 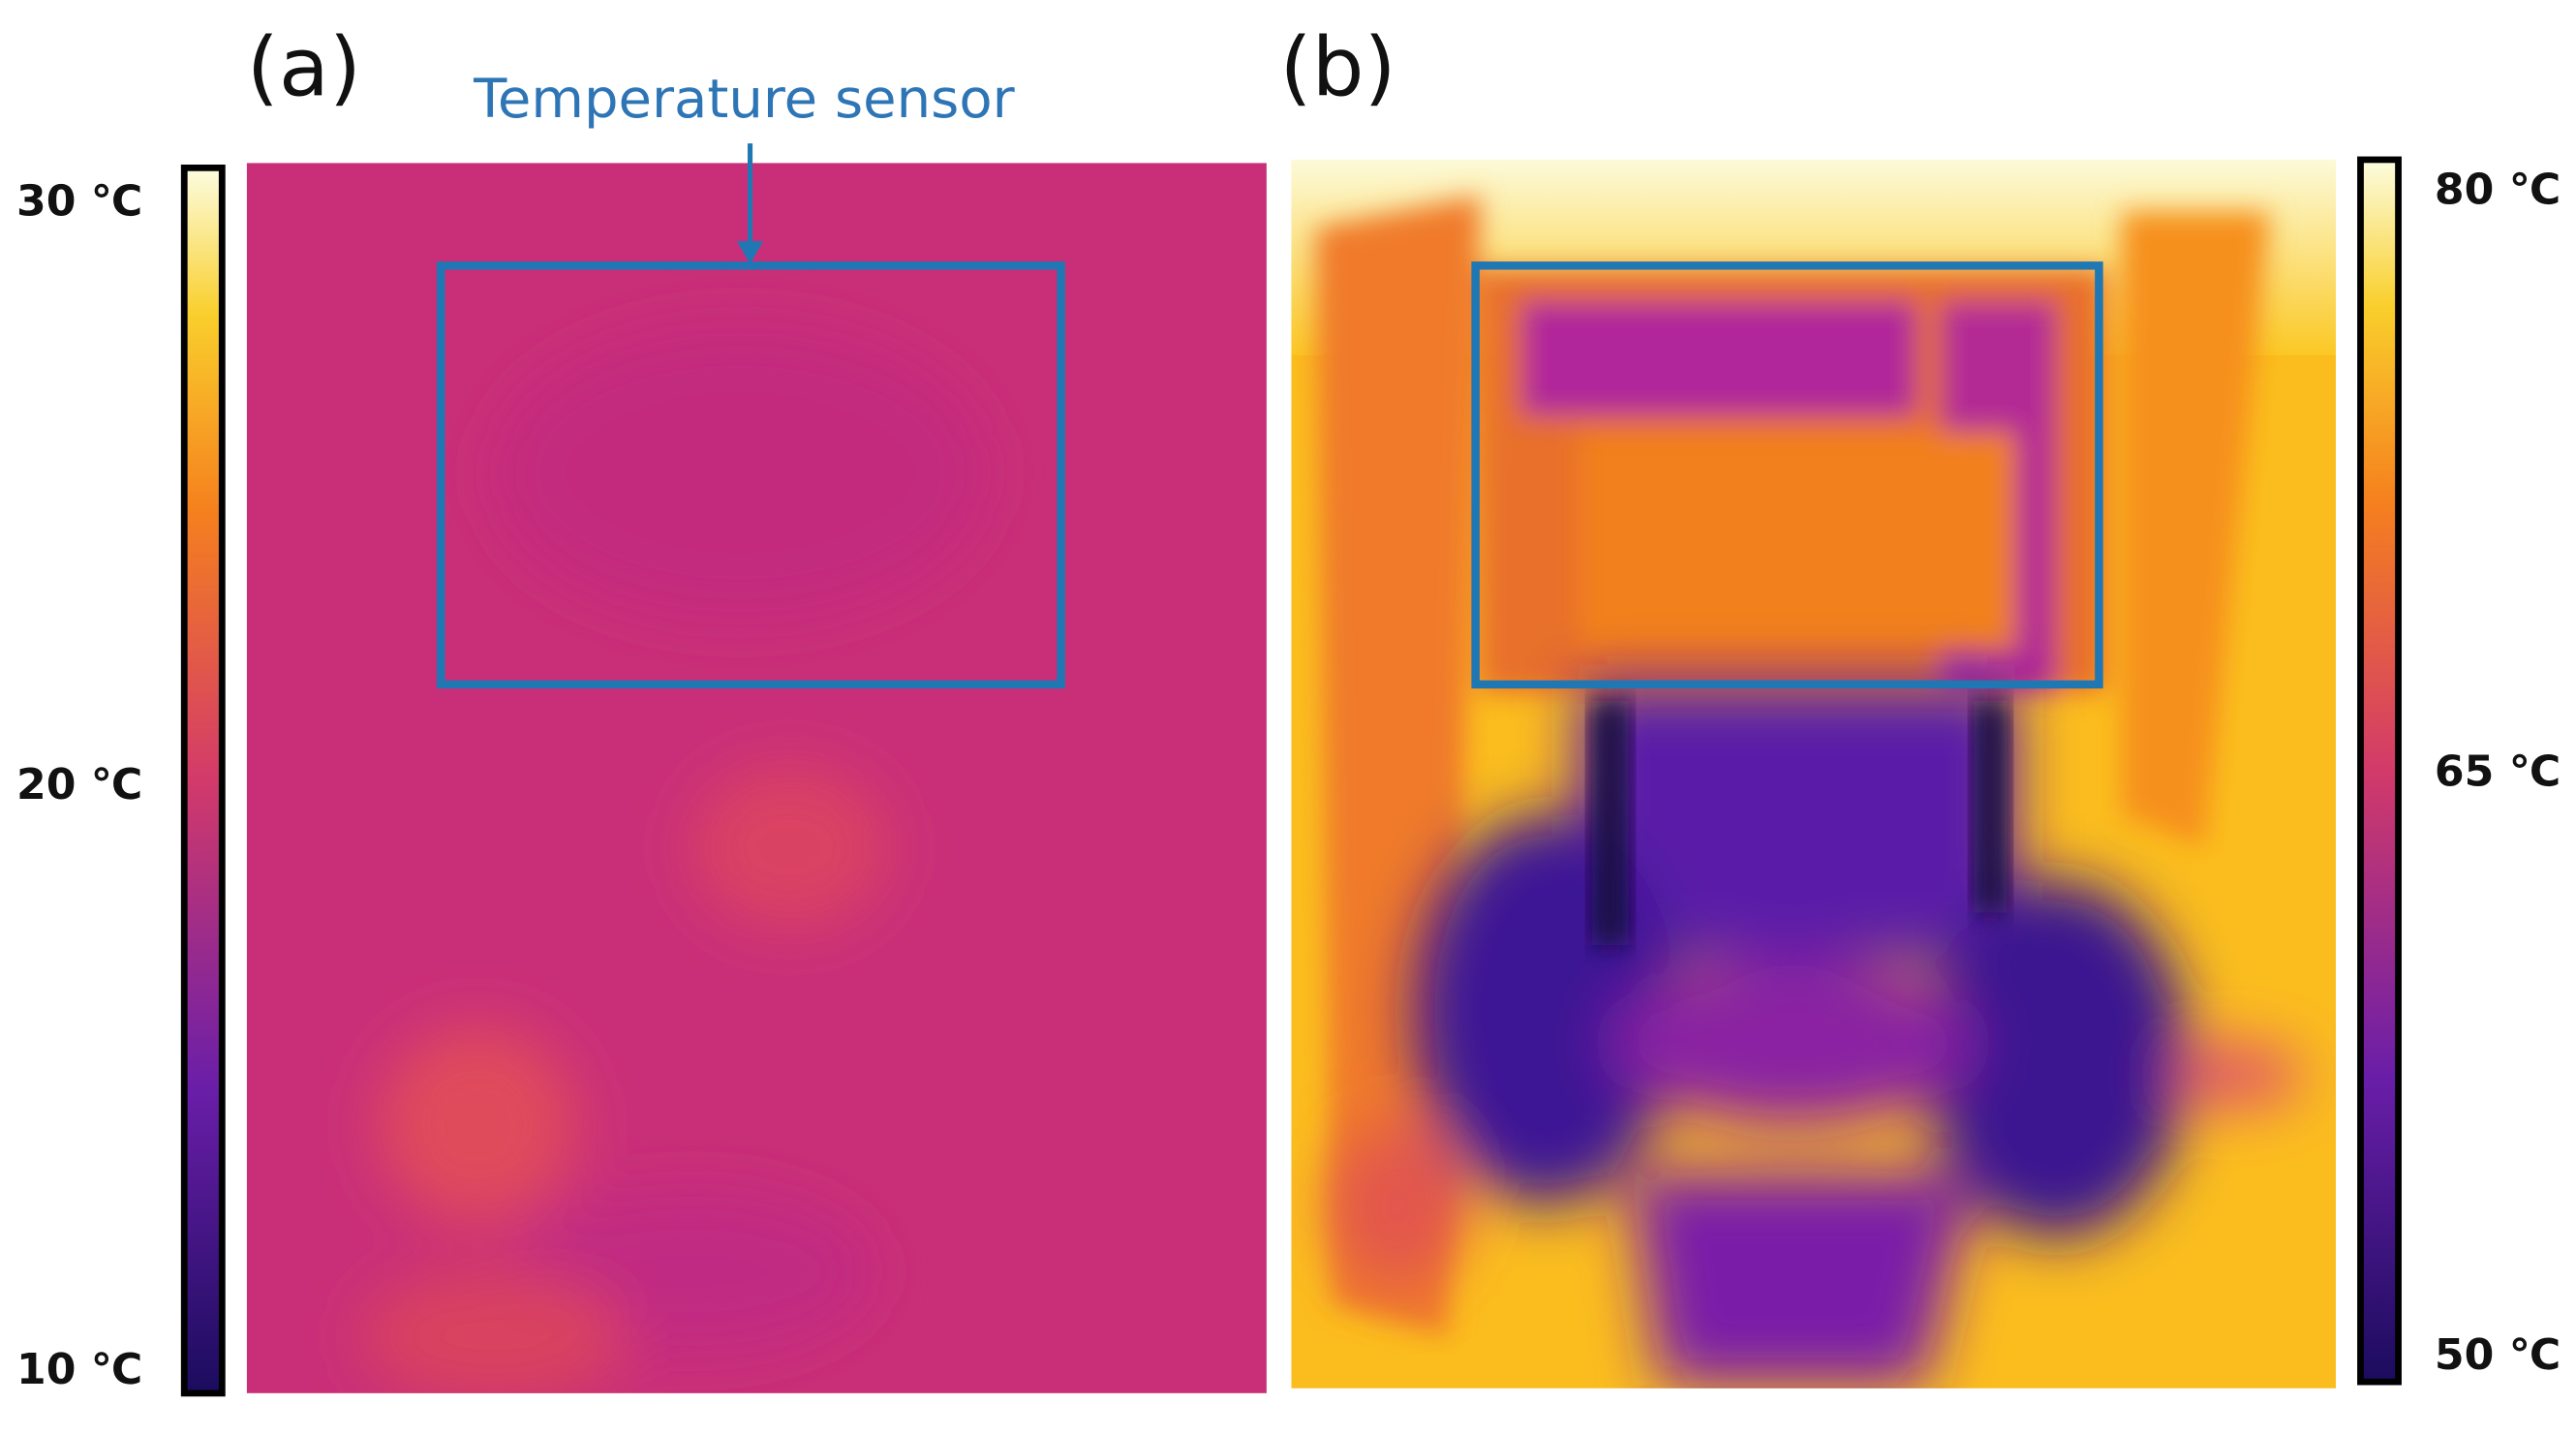 I want to click on panel-label: (b), so click(x=1338, y=67).